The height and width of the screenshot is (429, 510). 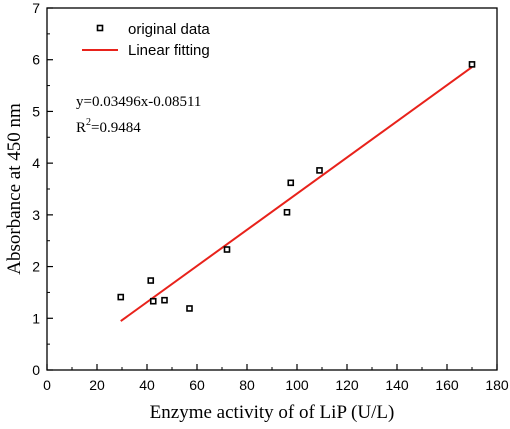 I want to click on x-tick-label-9: 180, so click(x=497, y=385).